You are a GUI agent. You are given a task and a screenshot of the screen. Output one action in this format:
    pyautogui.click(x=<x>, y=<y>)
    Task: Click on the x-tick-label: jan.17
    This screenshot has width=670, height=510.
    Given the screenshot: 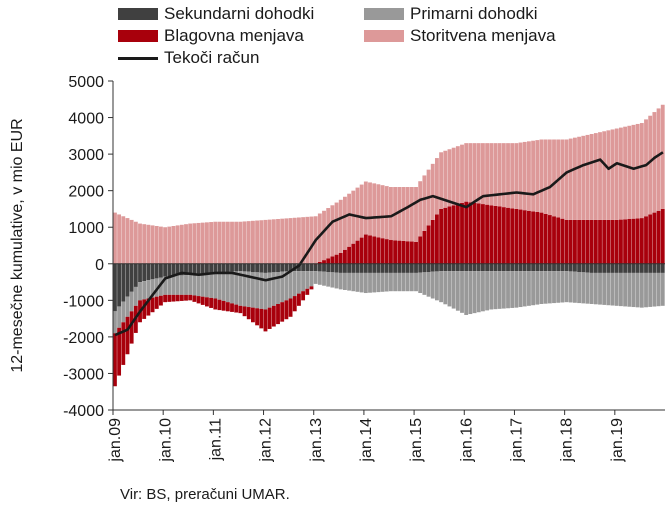 What is the action you would take?
    pyautogui.click(x=517, y=440)
    